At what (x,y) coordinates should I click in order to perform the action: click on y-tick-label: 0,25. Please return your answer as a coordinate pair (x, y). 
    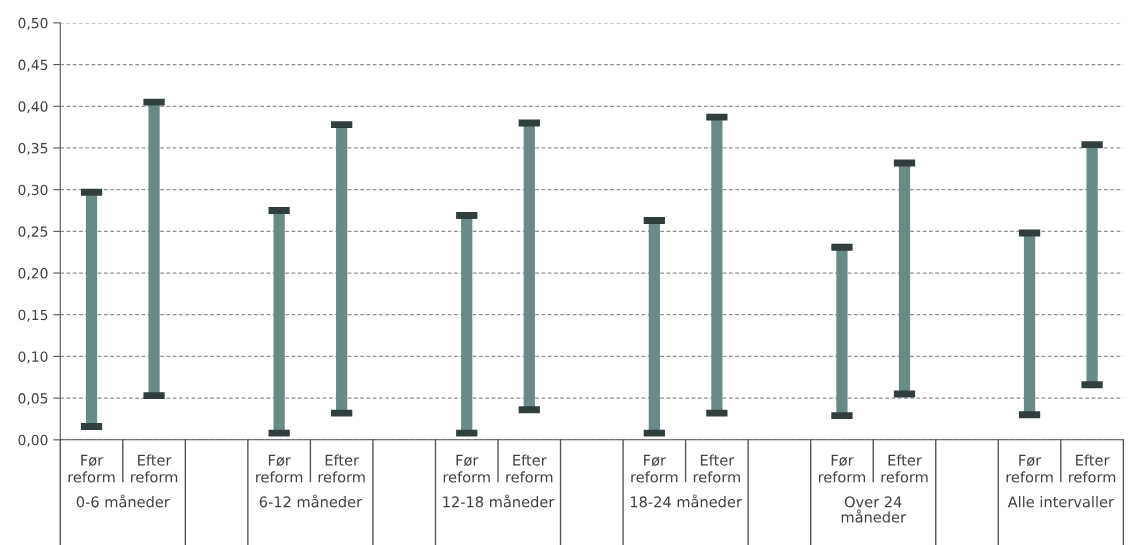
    Looking at the image, I should click on (33, 232).